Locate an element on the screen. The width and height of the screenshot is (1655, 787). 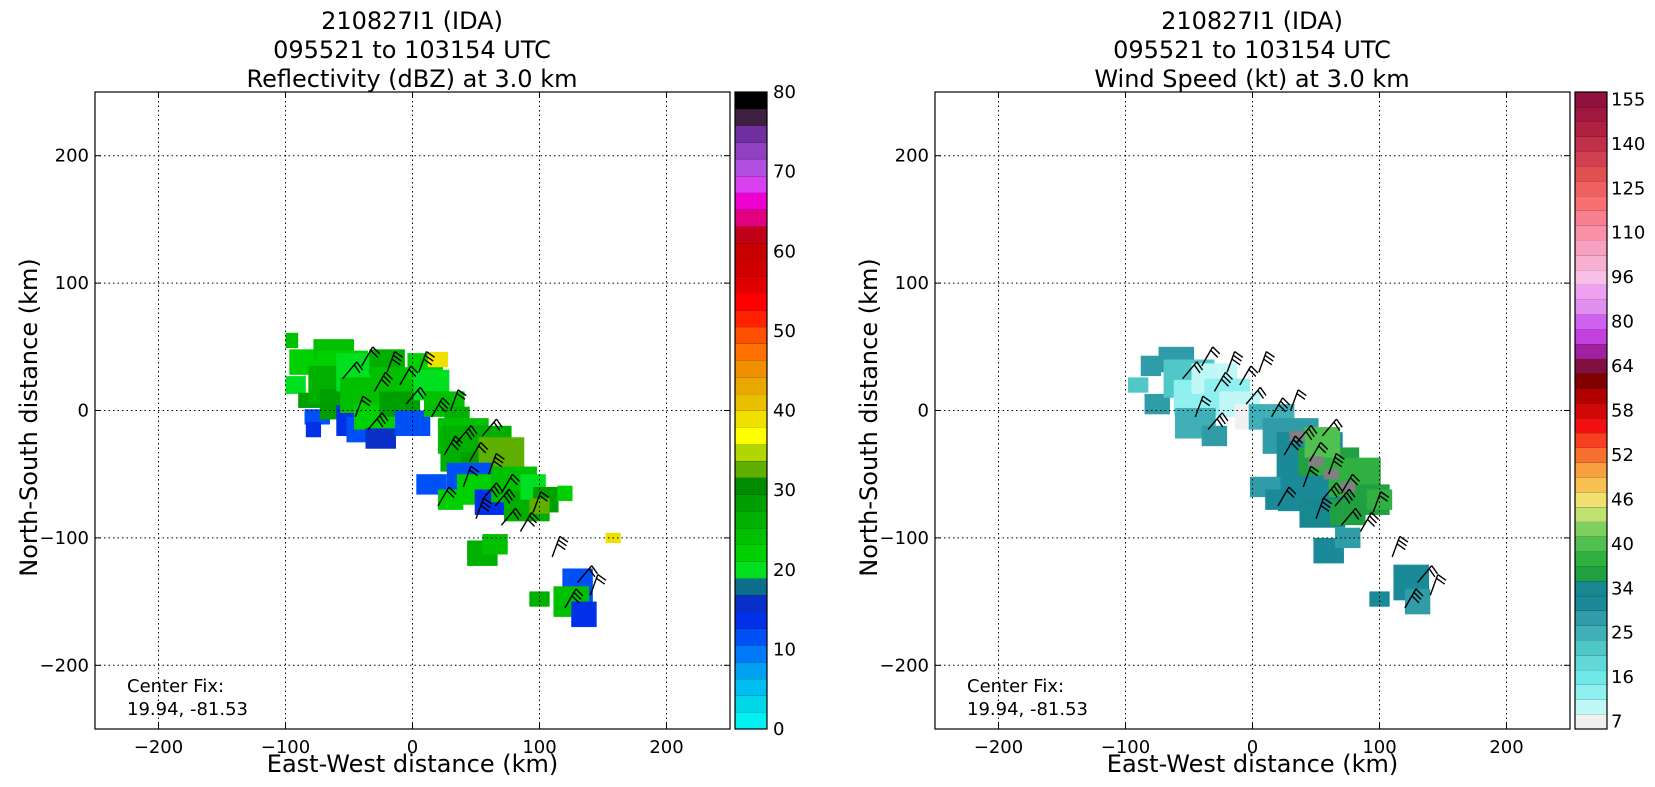
chart-title-line: 095521 to 103154 UTC is located at coordinates (412, 50).